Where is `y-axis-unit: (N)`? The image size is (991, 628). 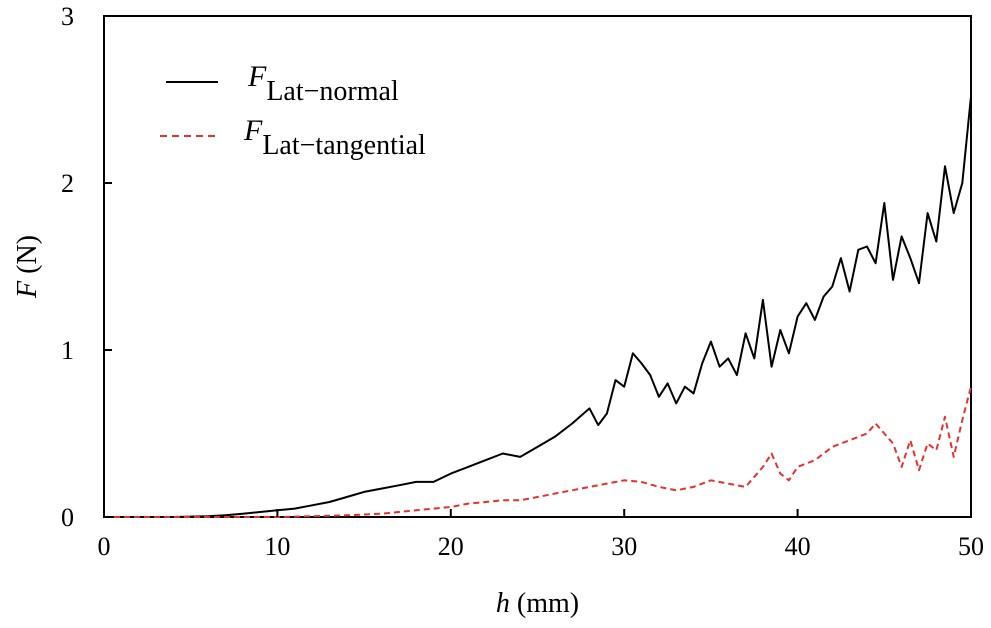
y-axis-unit: (N) is located at coordinates (27, 258).